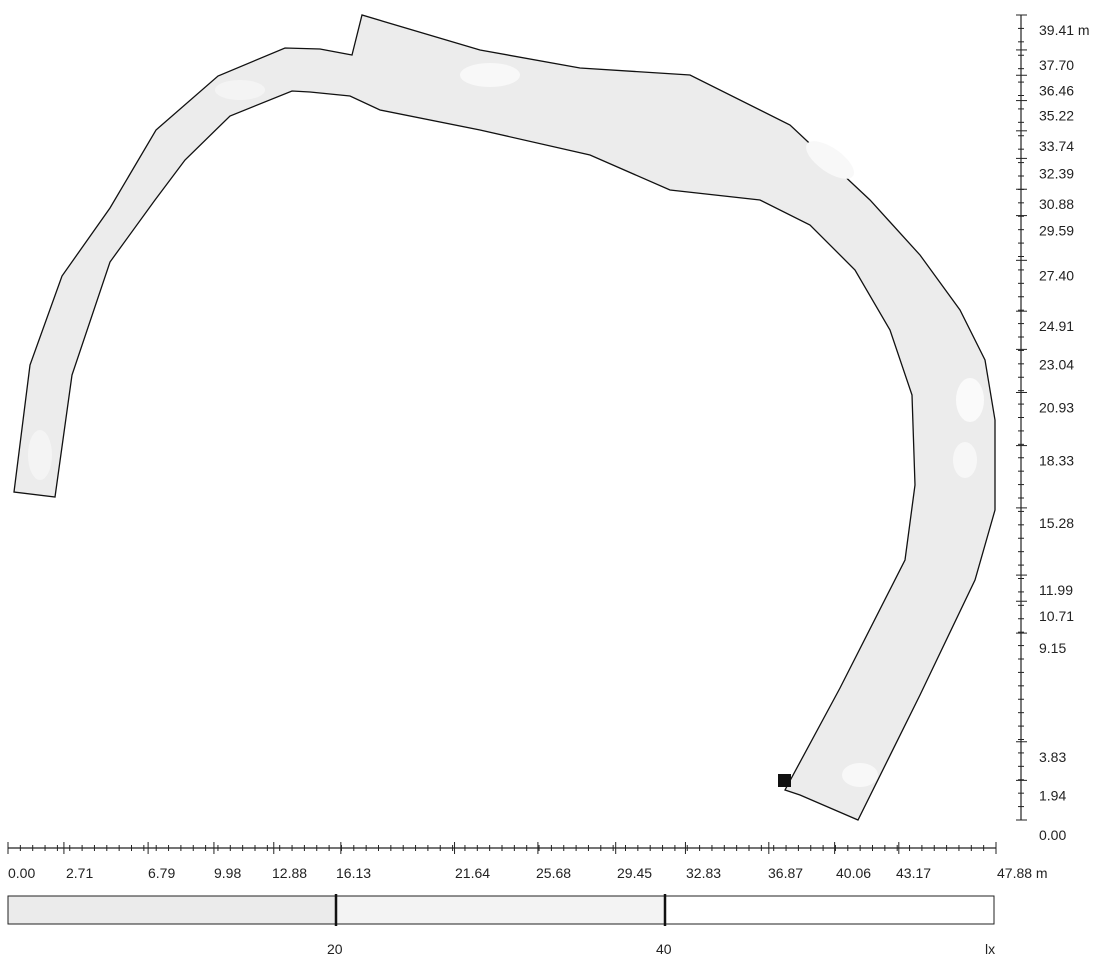 This screenshot has width=1117, height=959. What do you see at coordinates (1056, 461) in the screenshot?
I see `y-tick-label: 18.33` at bounding box center [1056, 461].